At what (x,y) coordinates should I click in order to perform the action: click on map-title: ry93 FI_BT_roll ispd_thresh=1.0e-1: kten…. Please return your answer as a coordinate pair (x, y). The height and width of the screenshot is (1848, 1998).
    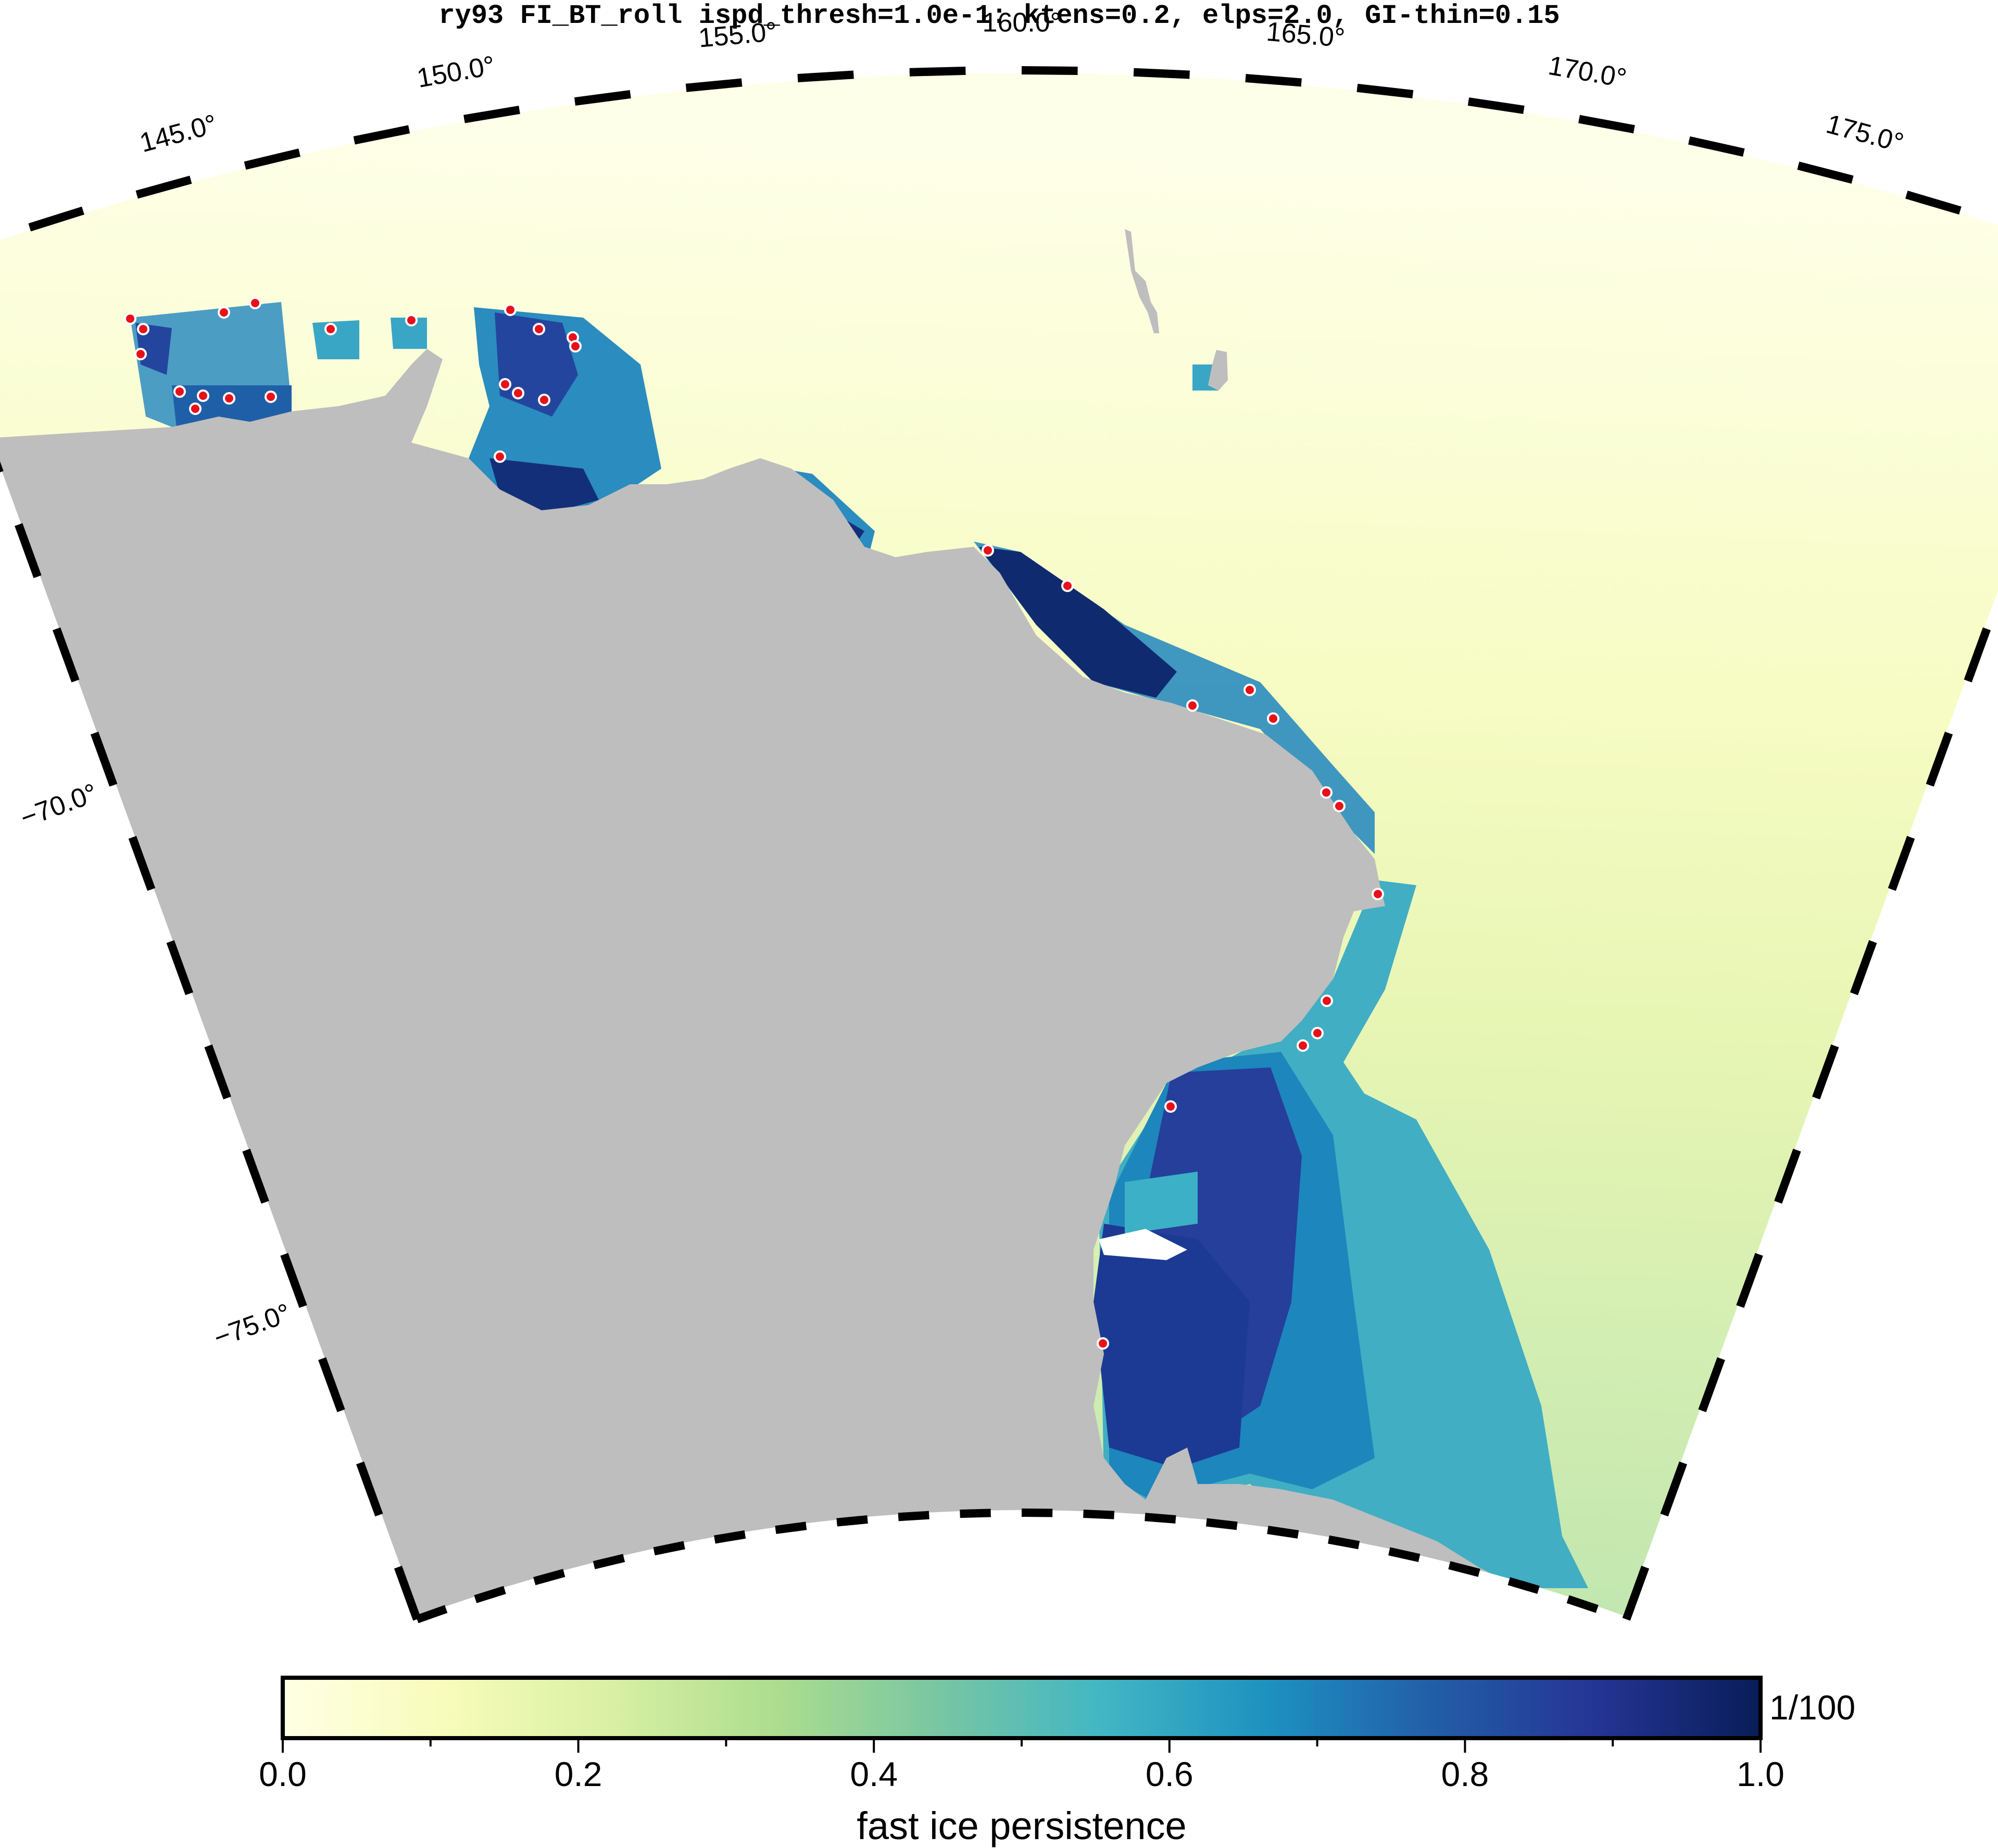
    Looking at the image, I should click on (999, 16).